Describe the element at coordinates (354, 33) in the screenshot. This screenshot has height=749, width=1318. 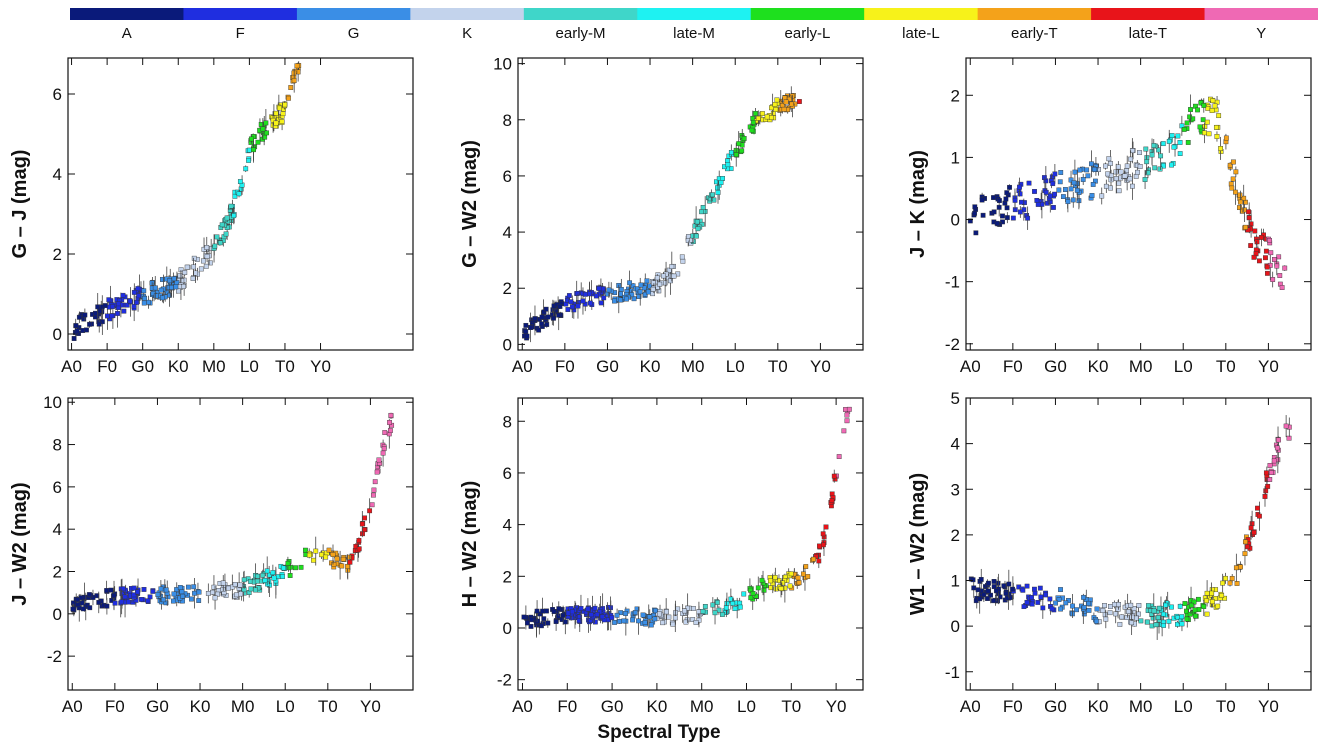
I see `colorbar-label: G` at that location.